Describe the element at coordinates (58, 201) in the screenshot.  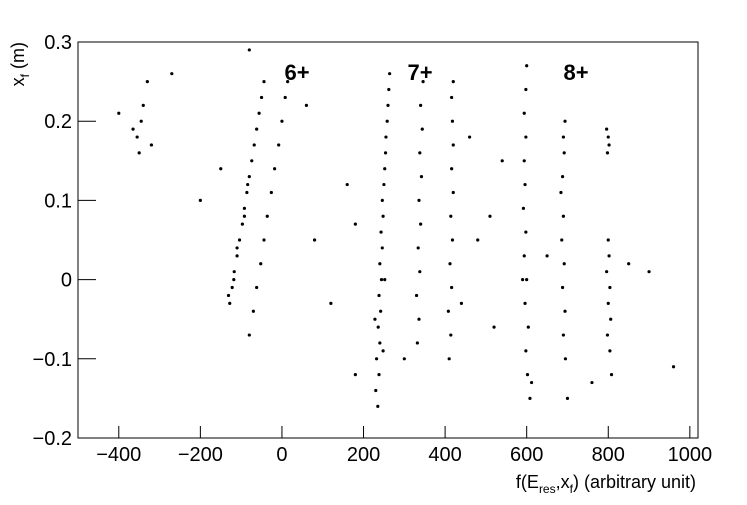
I see `y-tick-label: 0.1` at that location.